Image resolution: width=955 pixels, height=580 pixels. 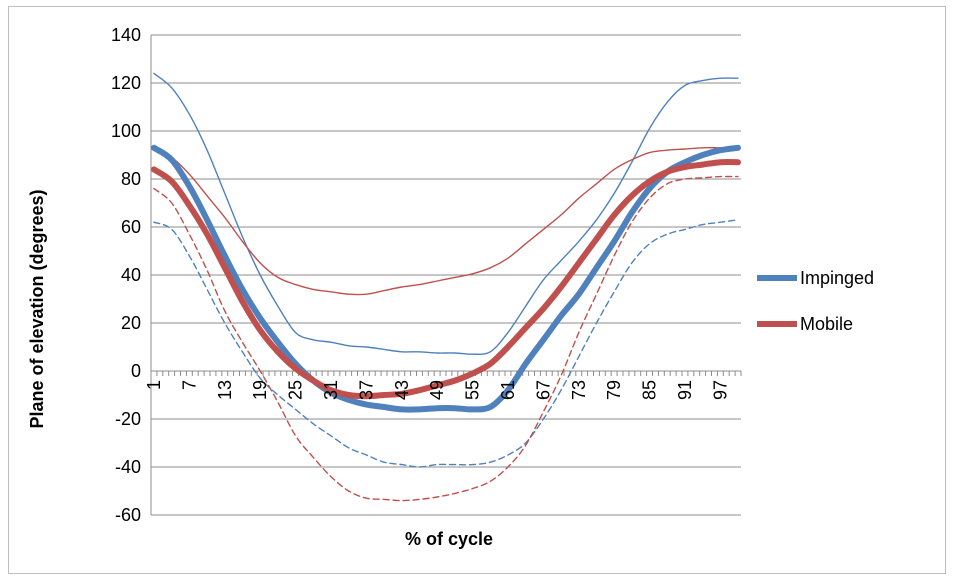 I want to click on legend-label: Mobile, so click(x=826, y=324).